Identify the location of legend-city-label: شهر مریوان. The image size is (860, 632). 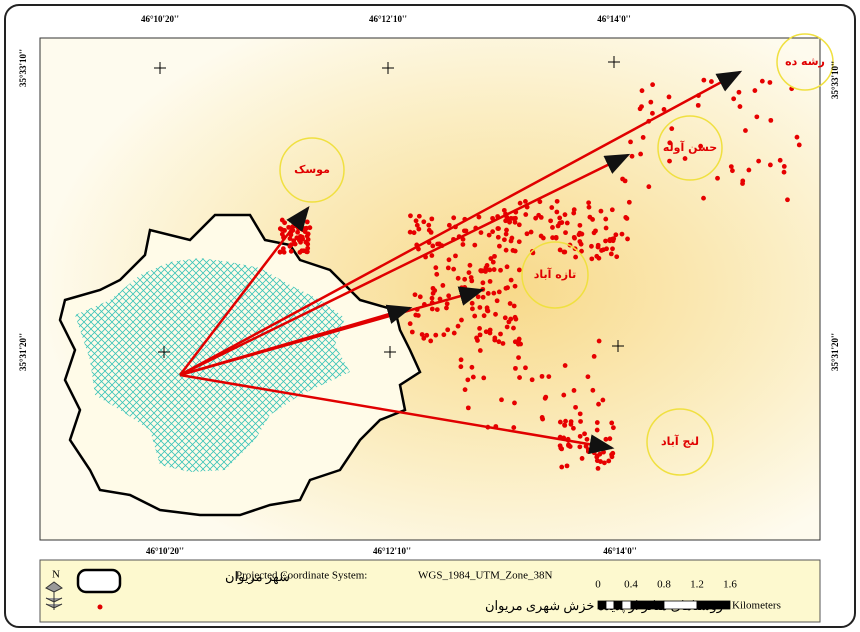
(257, 577).